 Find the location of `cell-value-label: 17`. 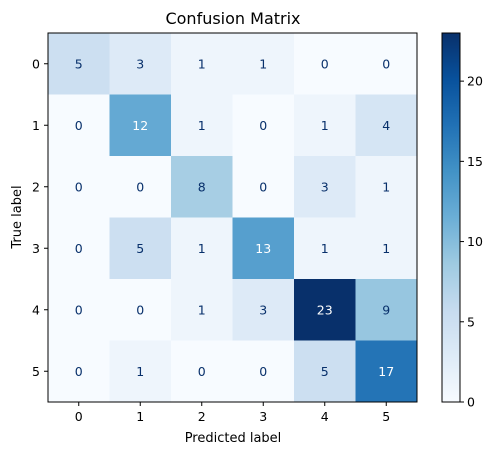

cell-value-label: 17 is located at coordinates (386, 371).